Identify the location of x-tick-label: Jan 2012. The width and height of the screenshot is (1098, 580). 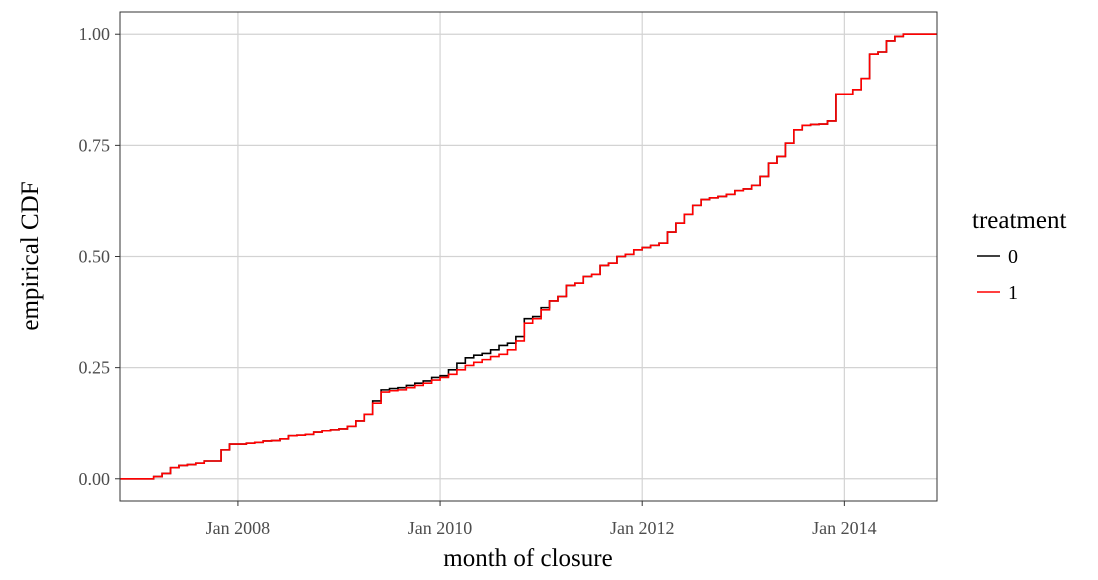
(642, 528).